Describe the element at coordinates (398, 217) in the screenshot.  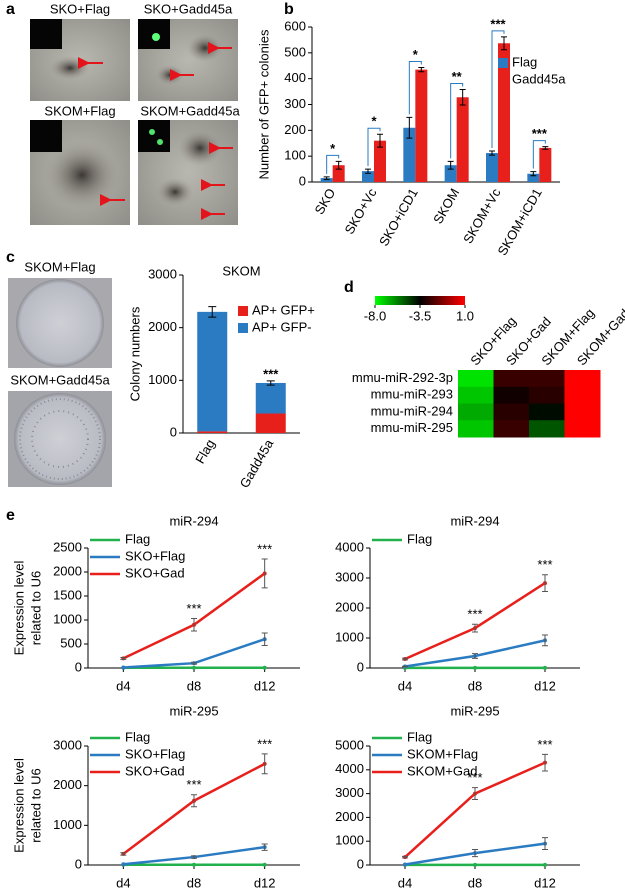
I see `x-tick-label: SKO+iCD1` at that location.